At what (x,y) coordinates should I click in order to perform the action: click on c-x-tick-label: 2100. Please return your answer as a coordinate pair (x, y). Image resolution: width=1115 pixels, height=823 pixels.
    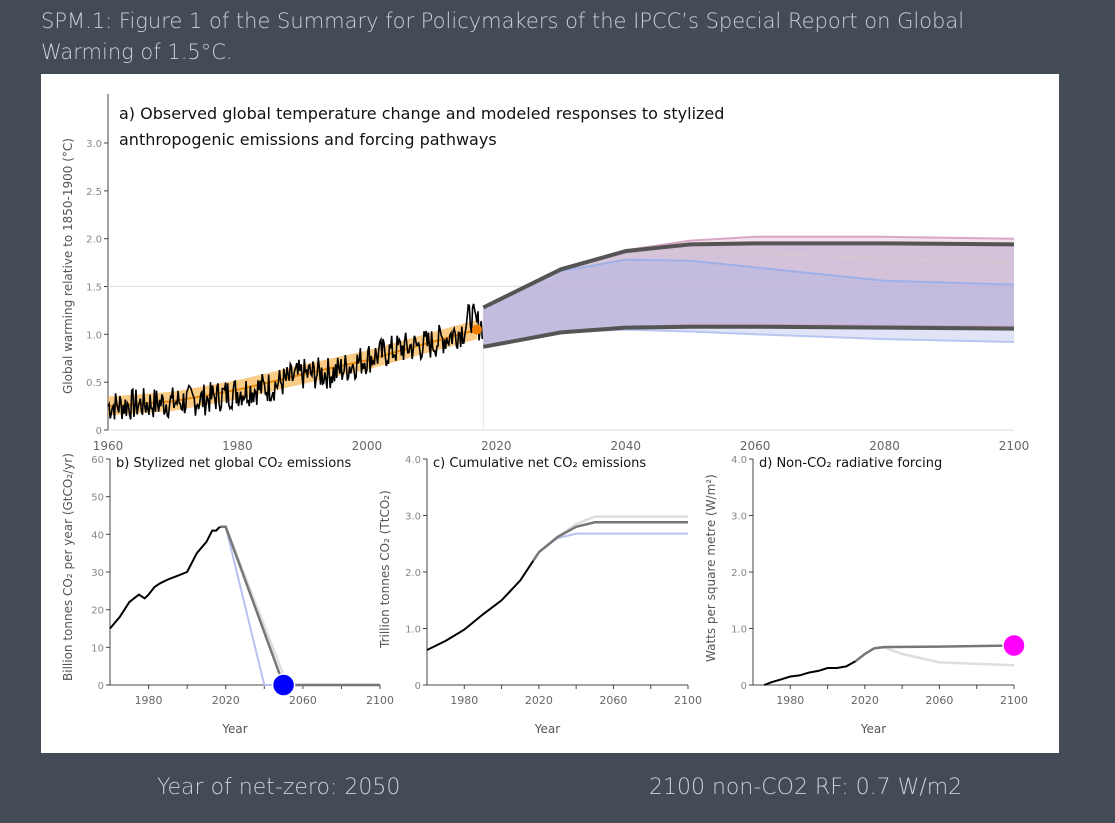
    Looking at the image, I should click on (688, 700).